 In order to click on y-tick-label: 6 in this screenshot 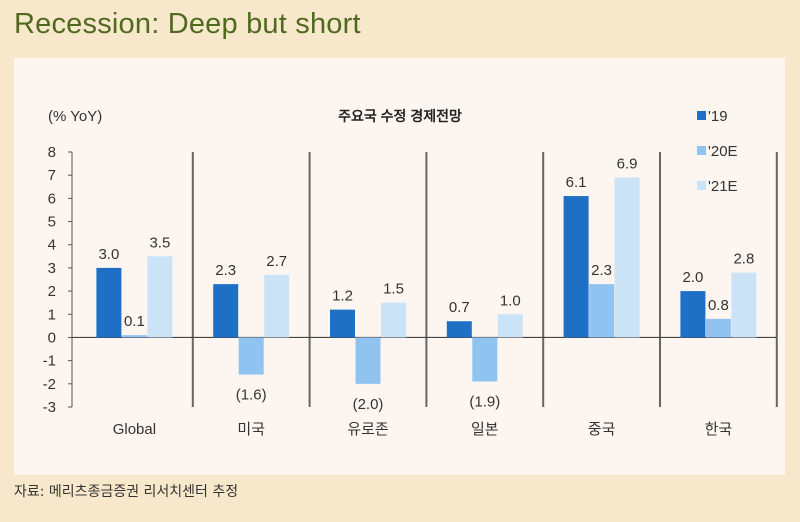, I will do `click(52, 198)`.